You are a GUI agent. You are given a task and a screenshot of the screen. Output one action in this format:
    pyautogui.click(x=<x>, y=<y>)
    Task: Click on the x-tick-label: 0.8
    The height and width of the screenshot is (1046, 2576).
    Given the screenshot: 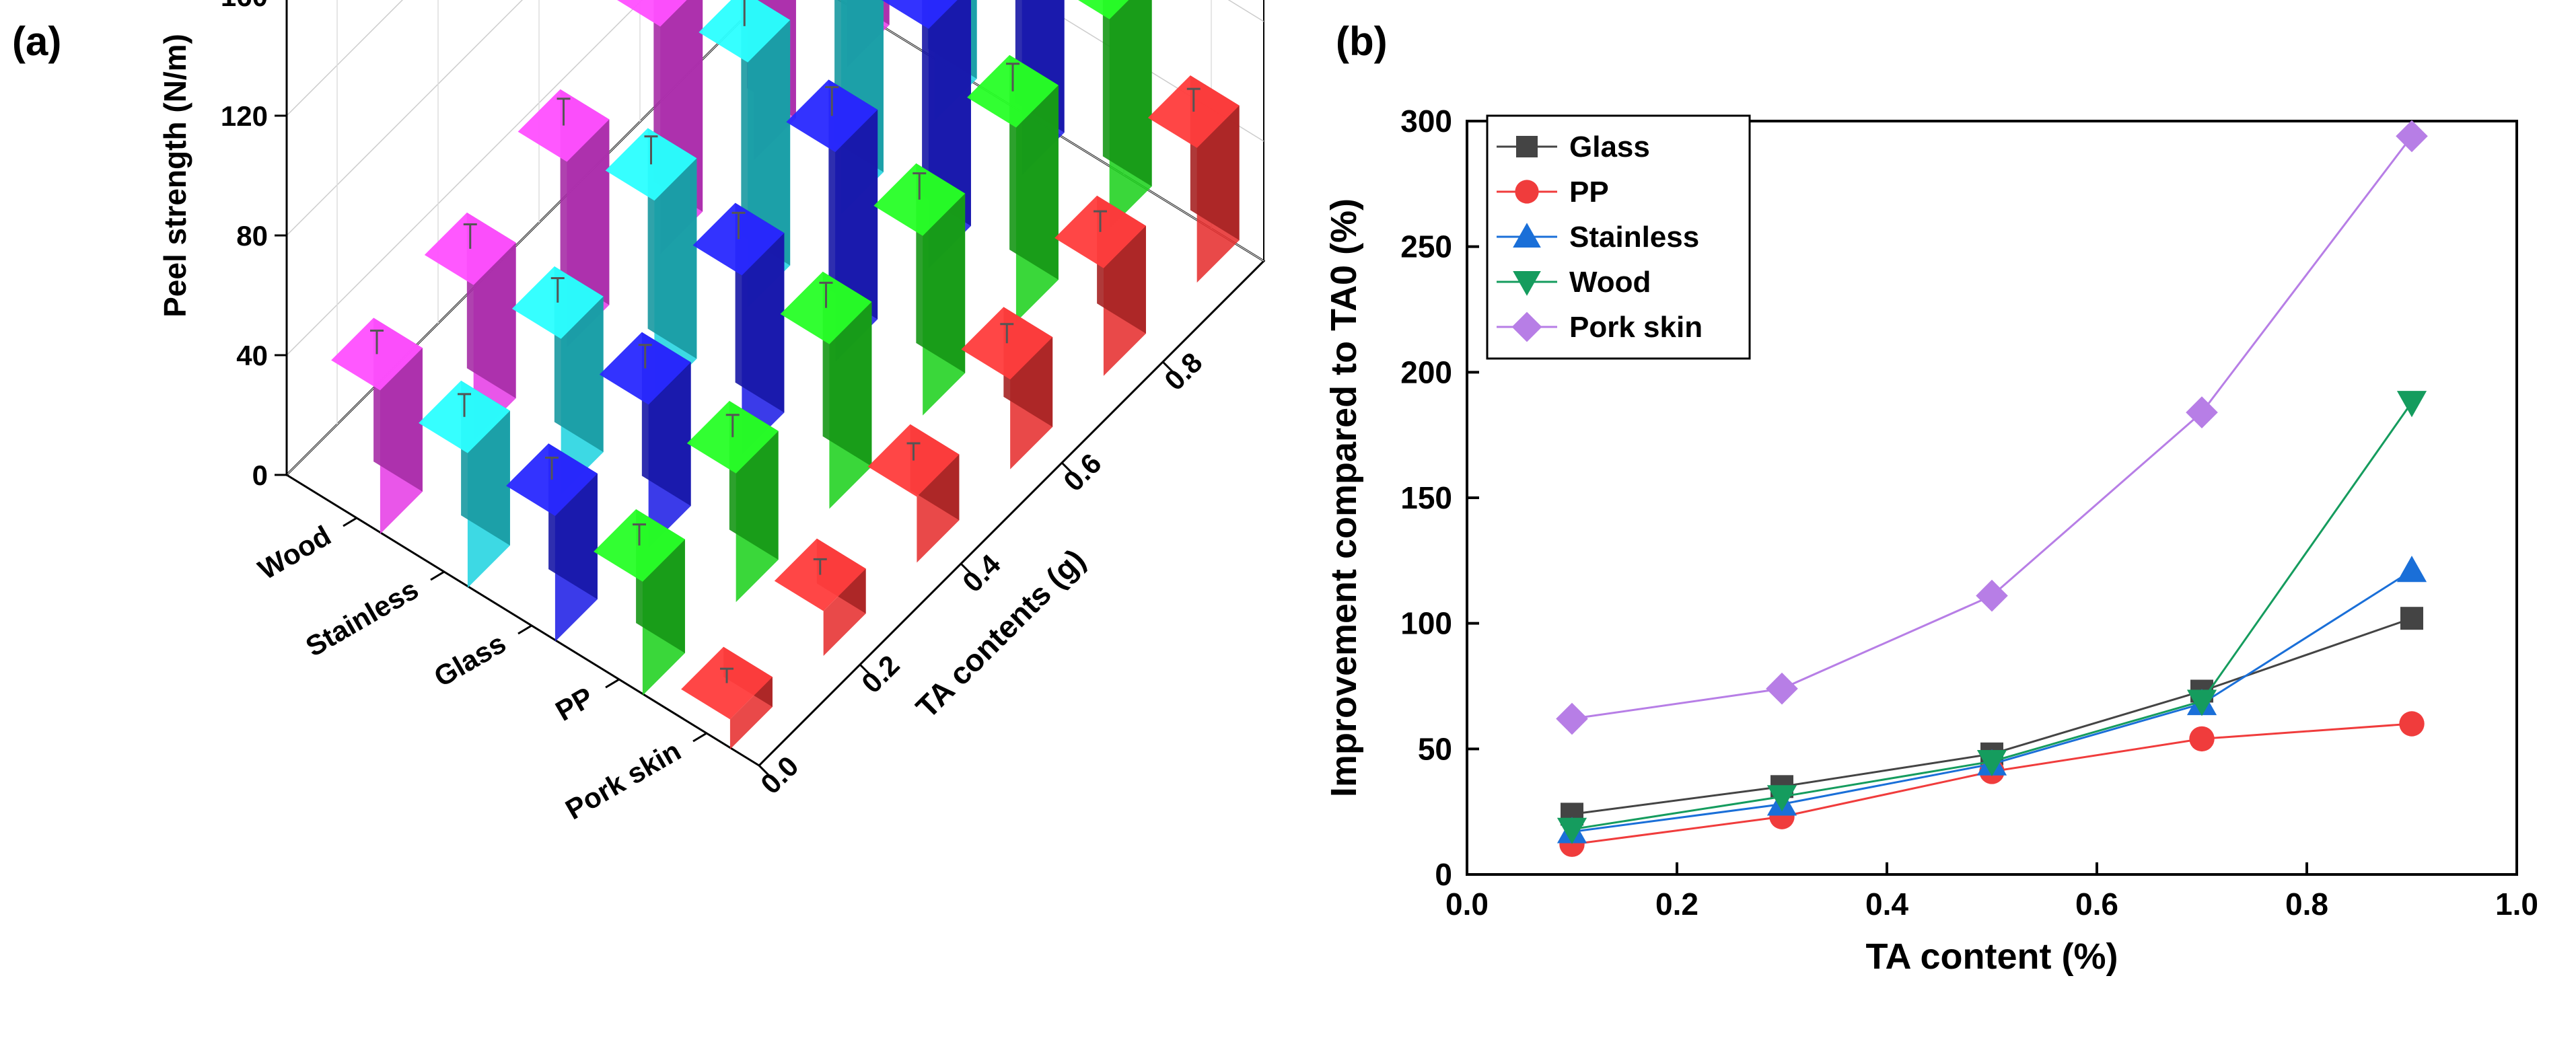 What is the action you would take?
    pyautogui.click(x=2306, y=904)
    